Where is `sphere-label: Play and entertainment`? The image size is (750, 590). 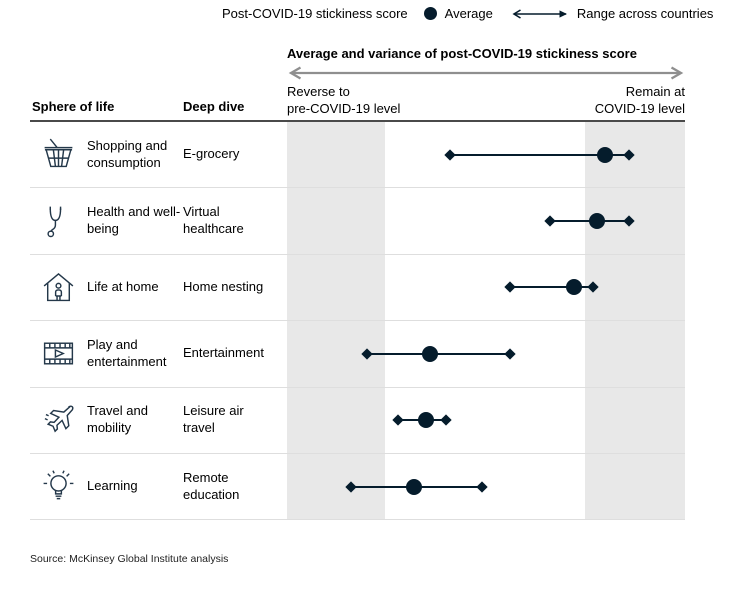
sphere-label: Play and entertainment is located at coordinates (127, 352).